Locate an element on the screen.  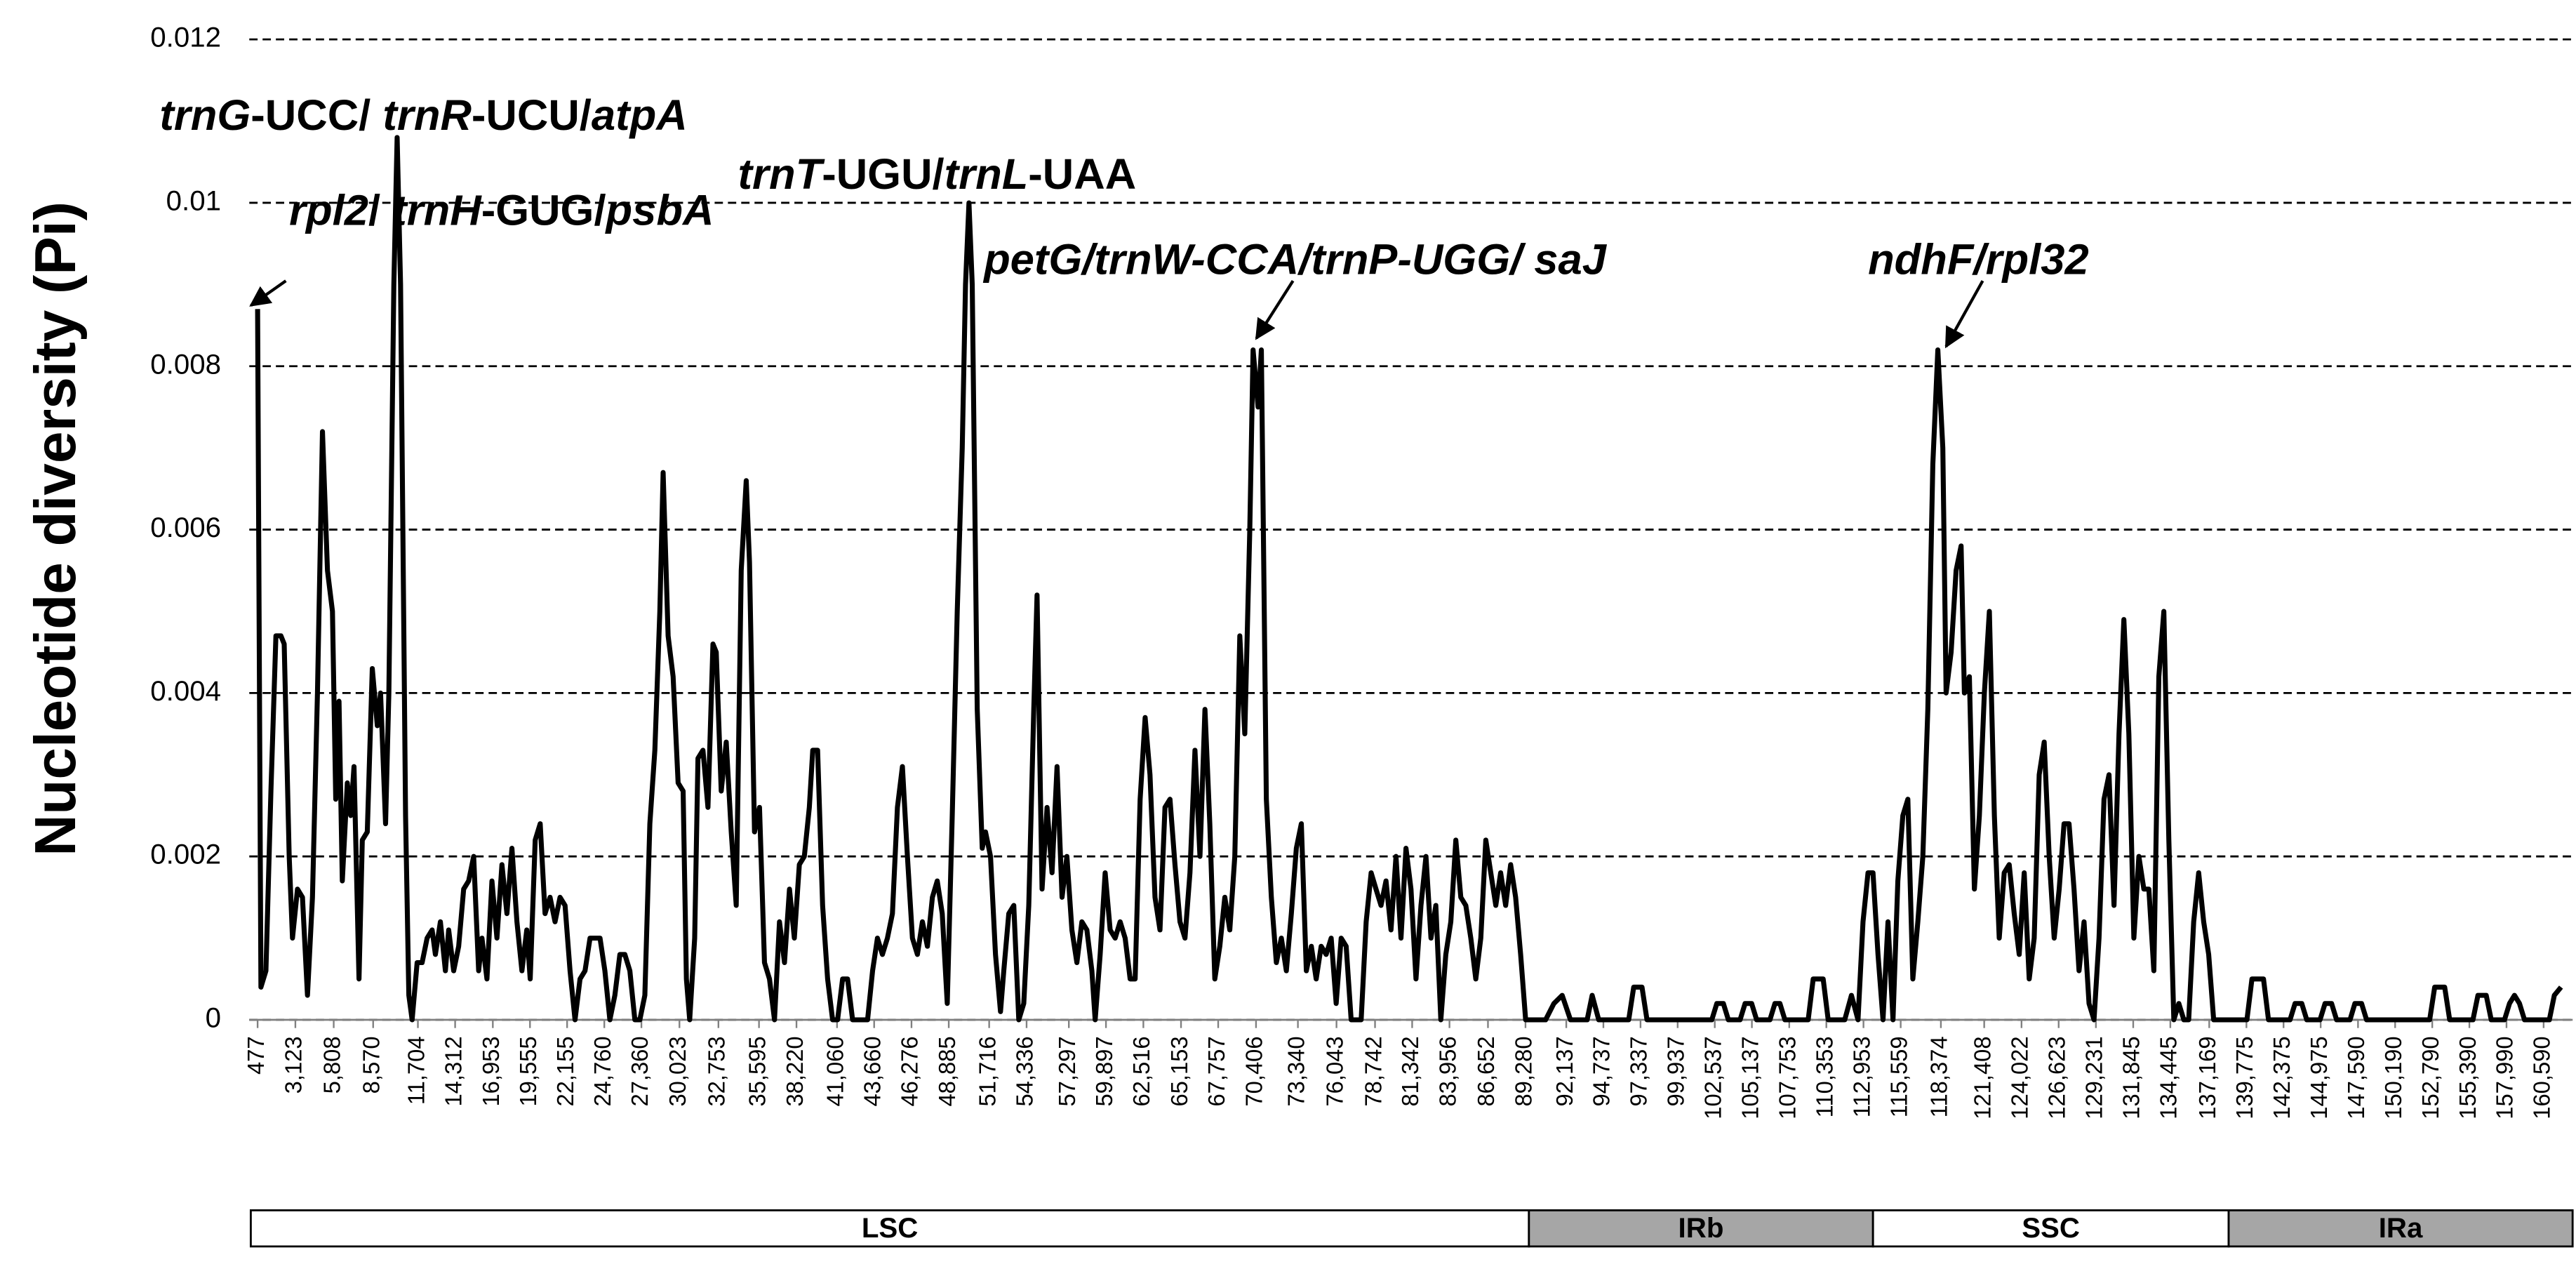
x-tick-label: 107,753 is located at coordinates (1787, 1077).